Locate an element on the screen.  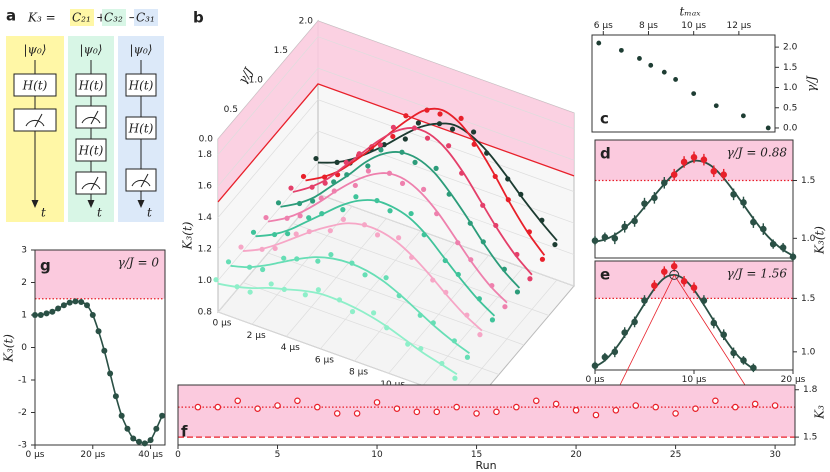
x-tick-label: 10 is located at coordinates (377, 455).